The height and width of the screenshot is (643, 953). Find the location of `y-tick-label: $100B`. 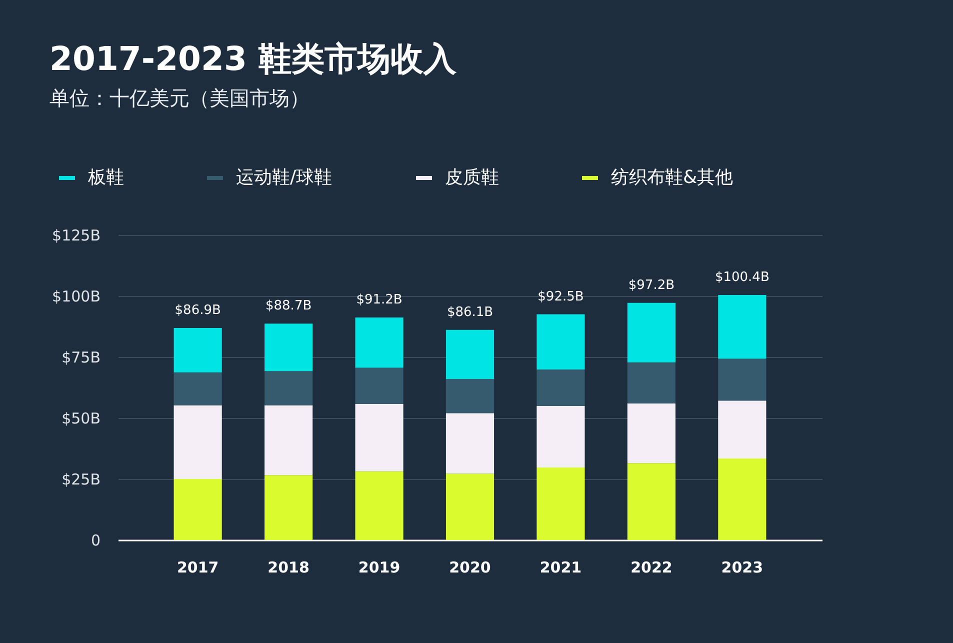

y-tick-label: $100B is located at coordinates (76, 297).